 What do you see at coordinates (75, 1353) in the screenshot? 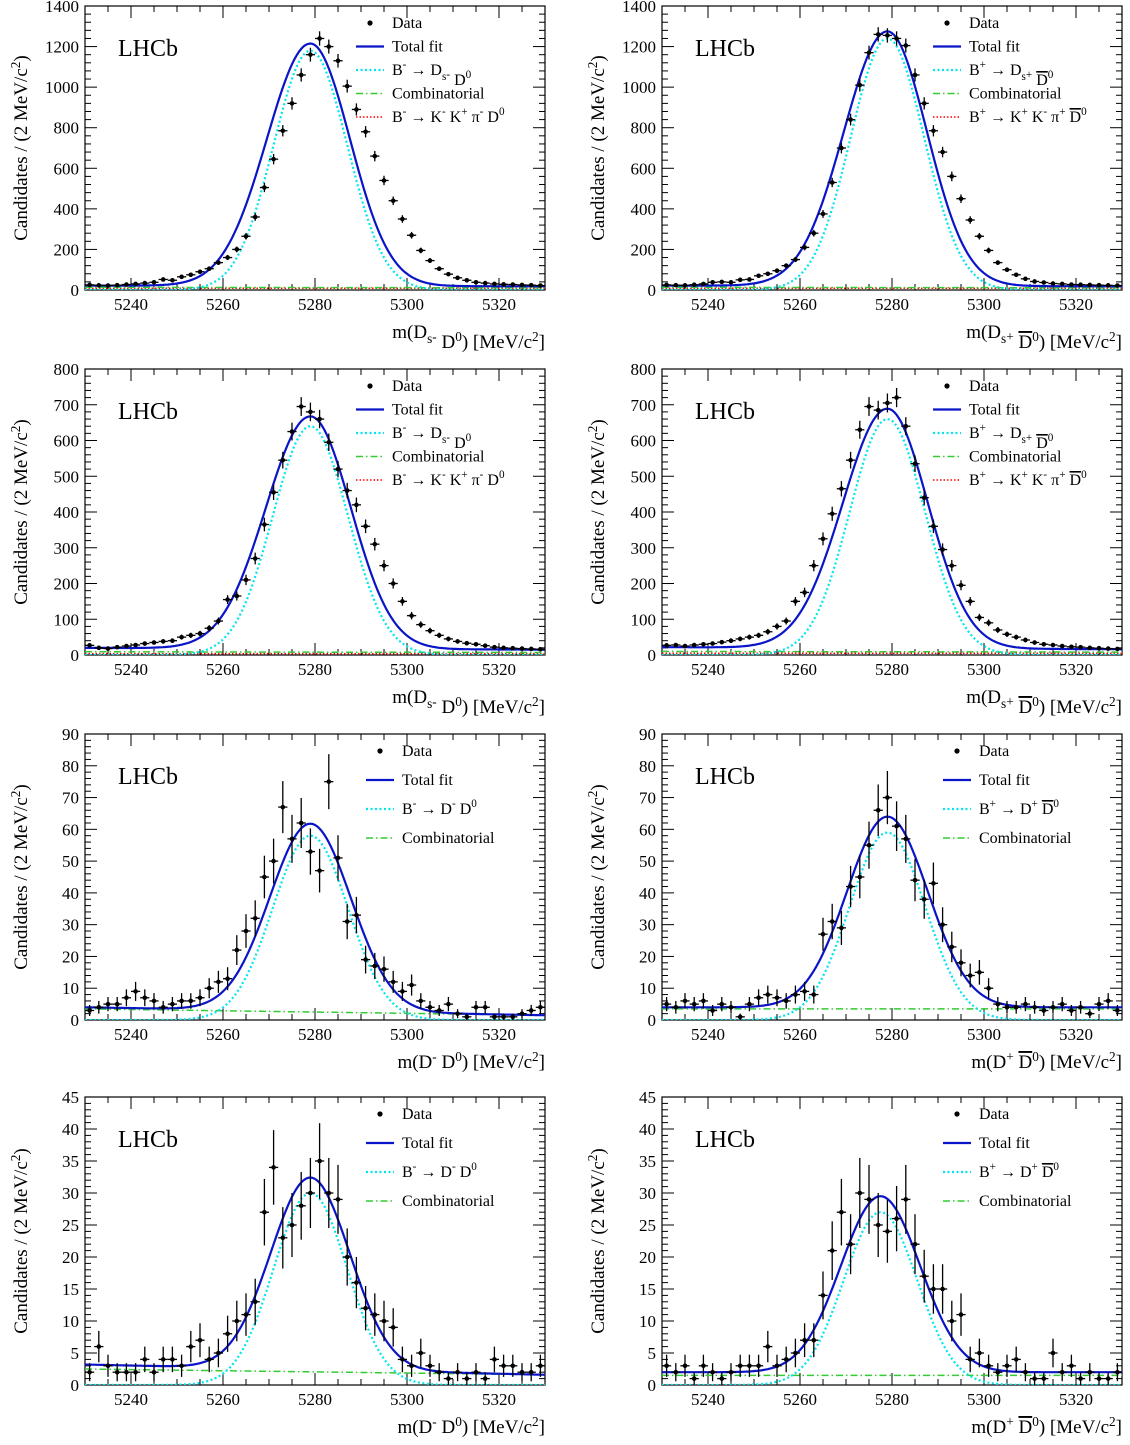
I see `y-tick-label: 5` at bounding box center [75, 1353].